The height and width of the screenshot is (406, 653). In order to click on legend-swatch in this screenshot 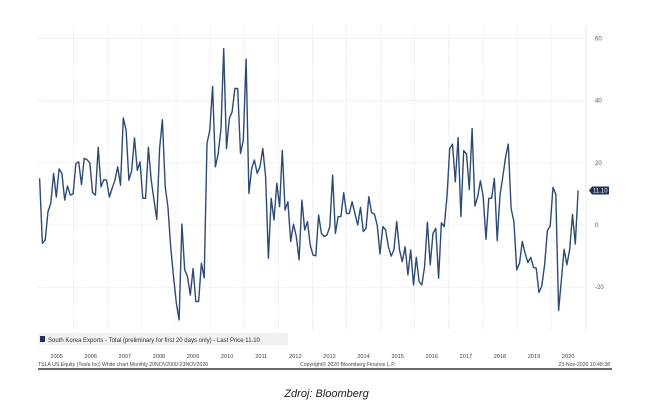, I will do `click(42, 339)`.